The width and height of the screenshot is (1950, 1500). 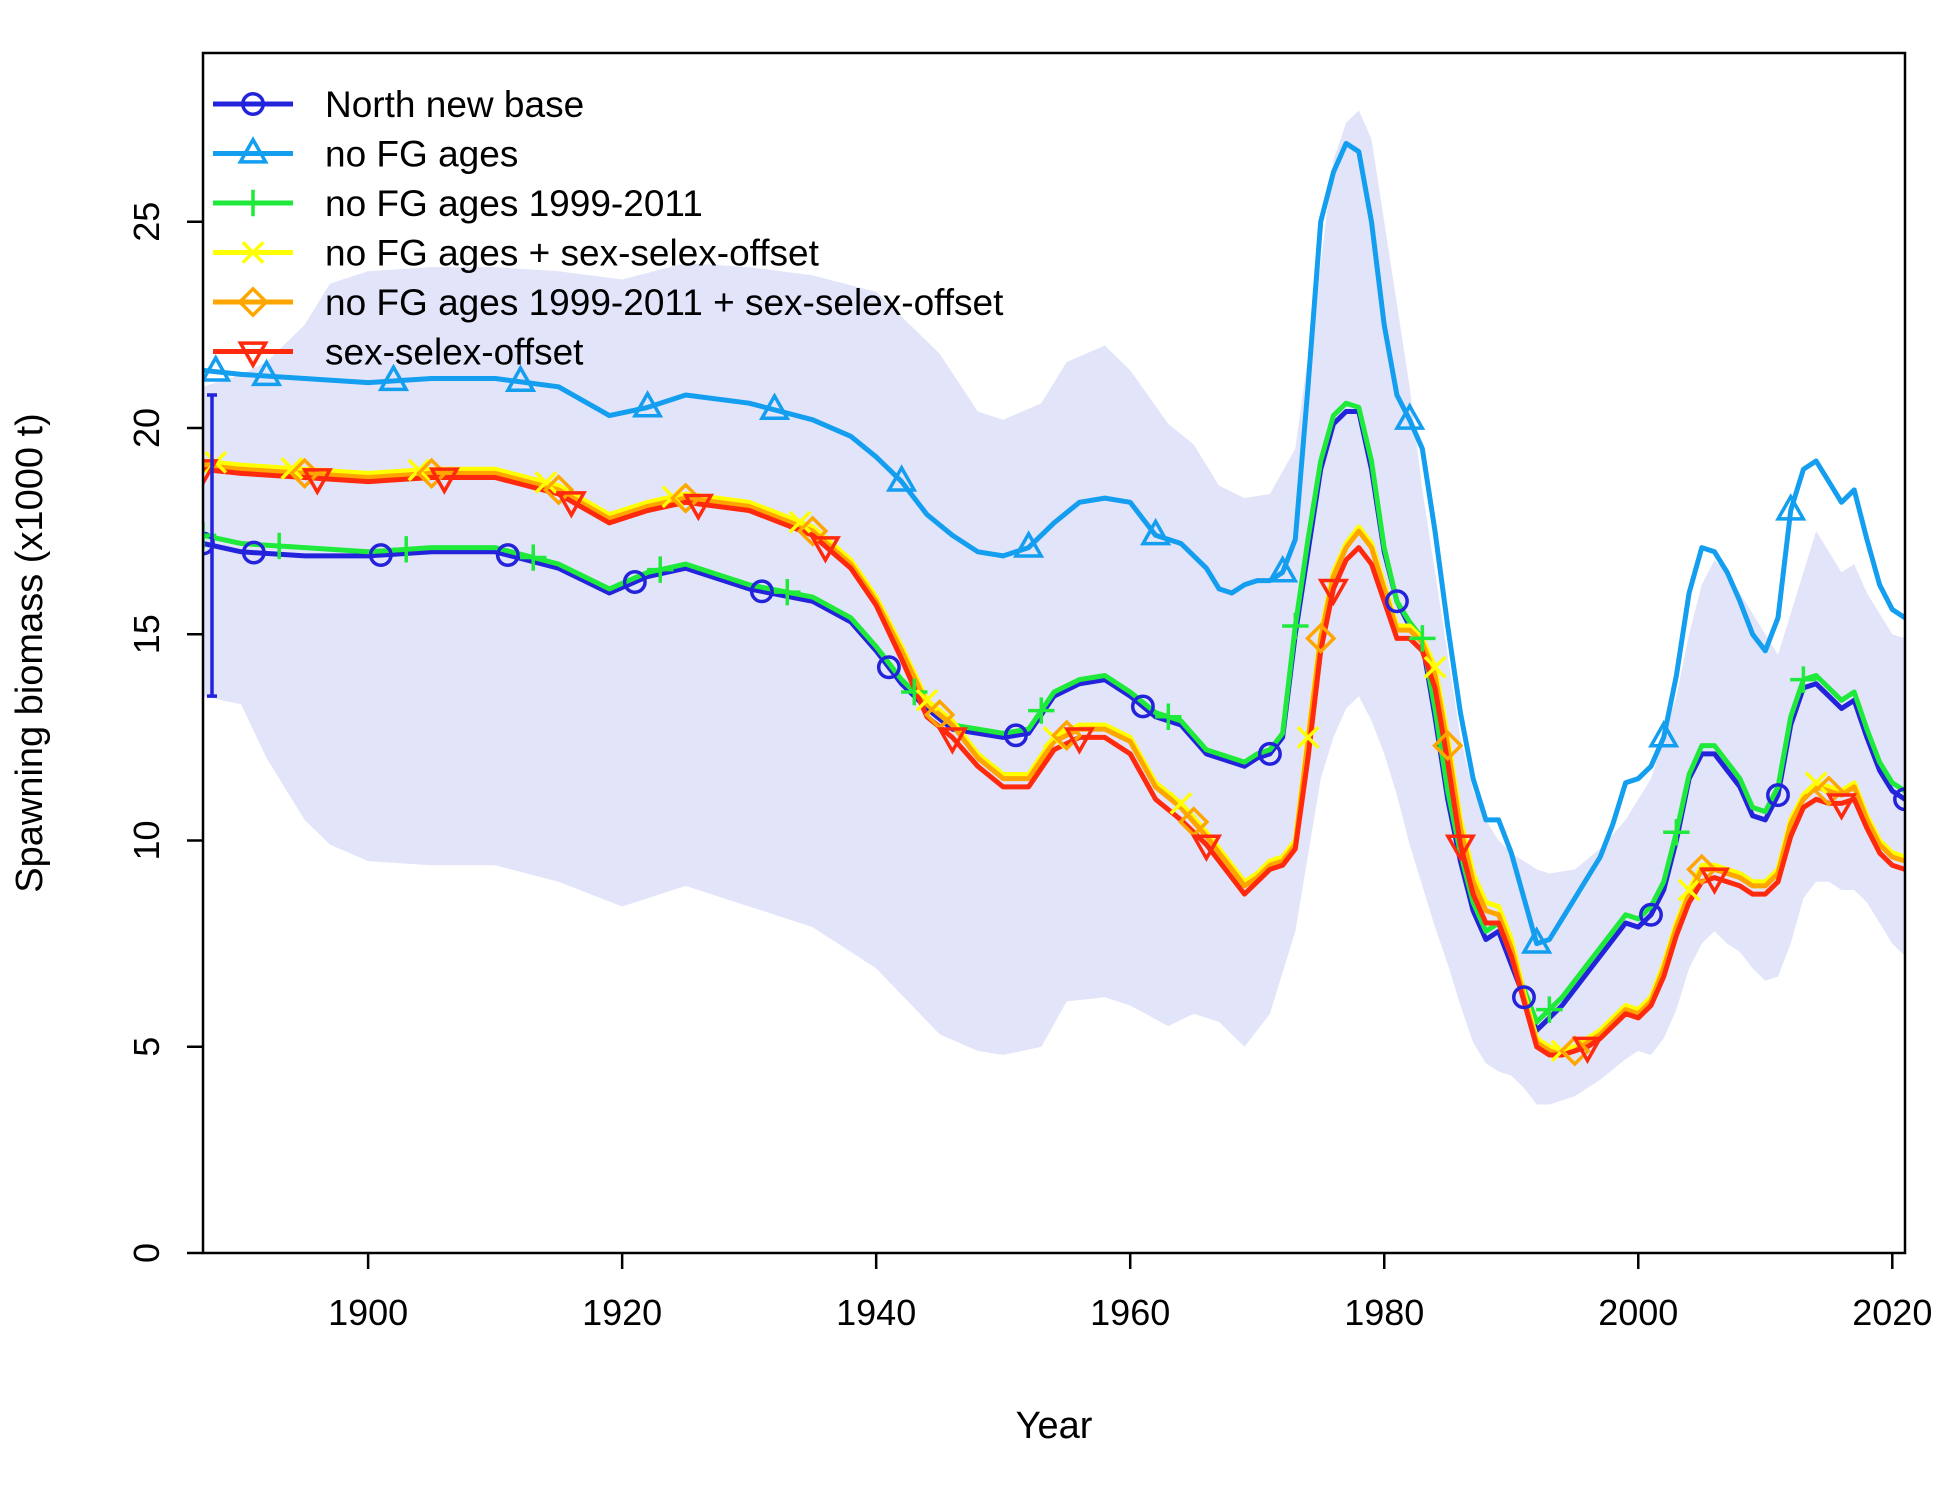 What do you see at coordinates (1892, 1312) in the screenshot?
I see `x-tick-label-2020: 2020` at bounding box center [1892, 1312].